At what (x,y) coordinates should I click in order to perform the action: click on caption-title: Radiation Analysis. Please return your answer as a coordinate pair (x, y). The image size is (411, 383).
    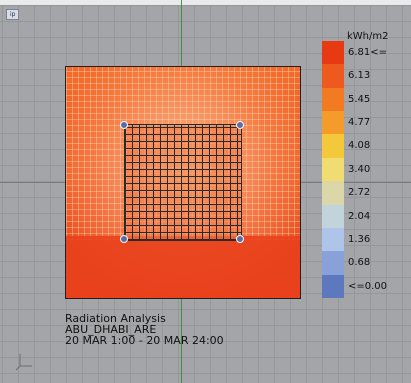
    Looking at the image, I should click on (115, 318).